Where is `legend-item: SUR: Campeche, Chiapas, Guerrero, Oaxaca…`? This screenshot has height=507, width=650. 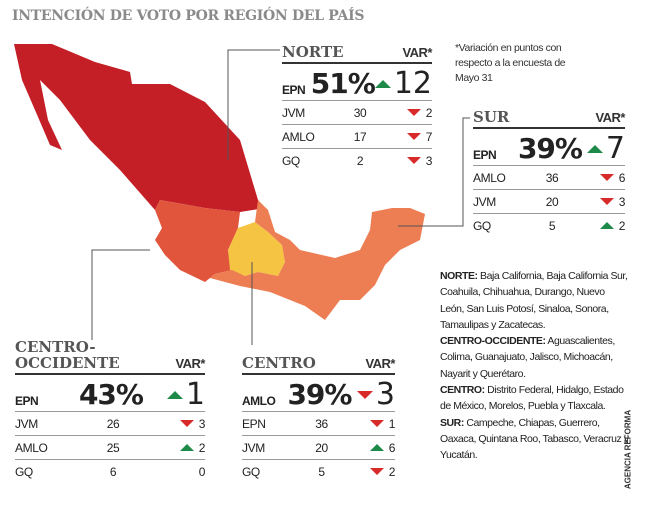 legend-item: SUR: Campeche, Chiapas, Guerrero, Oaxaca… is located at coordinates (535, 439).